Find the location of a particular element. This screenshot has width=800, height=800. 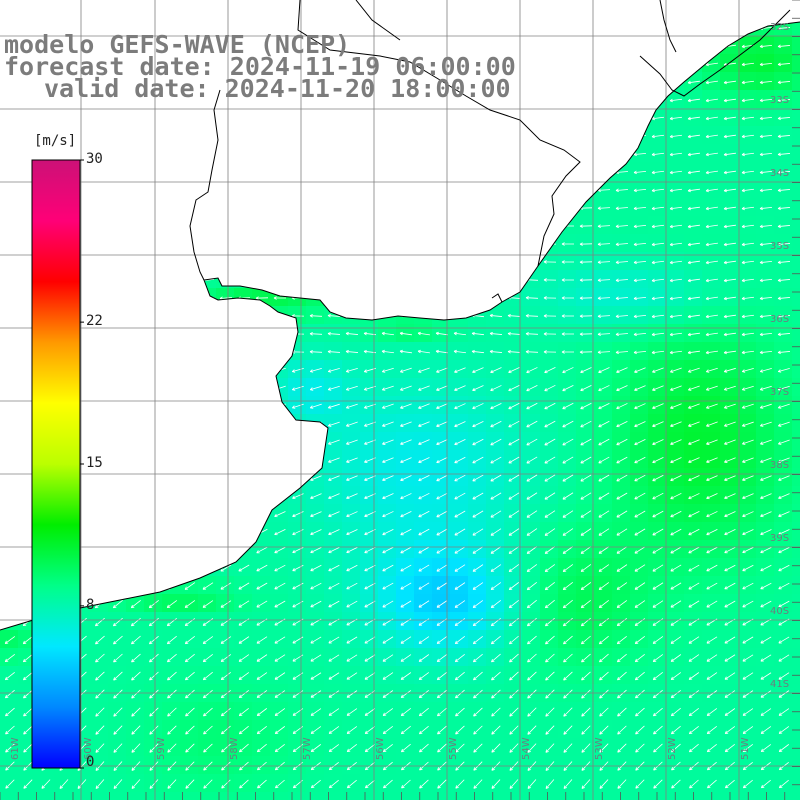

colorbar is located at coordinates (56, 464).